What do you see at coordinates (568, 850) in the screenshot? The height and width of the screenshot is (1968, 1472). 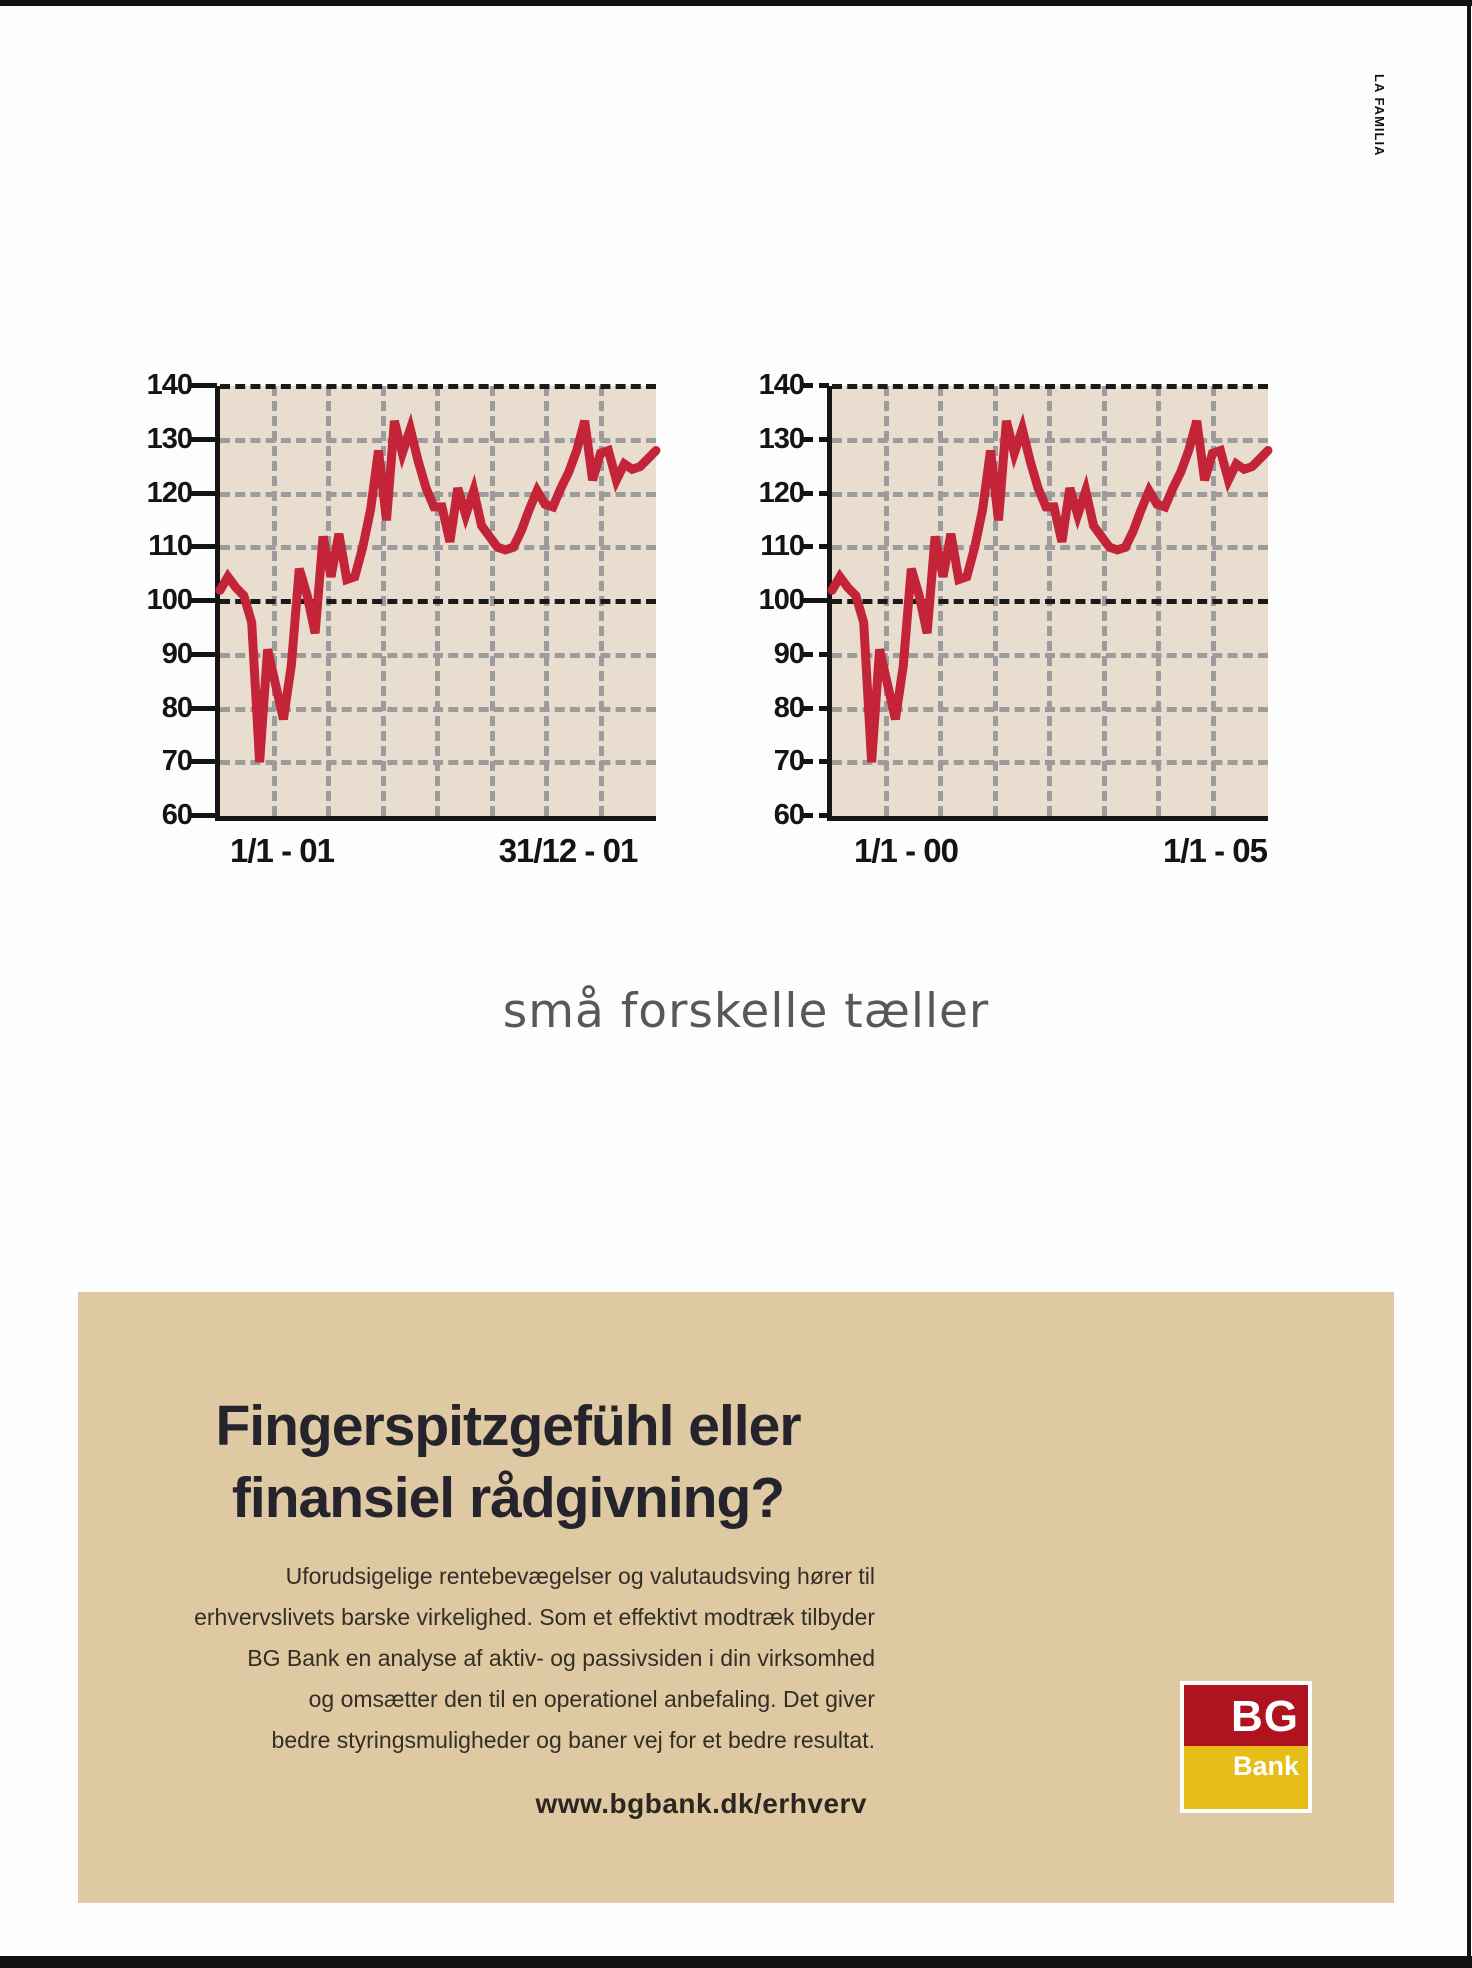 I see `x-axis-label: 31/12 - 01` at bounding box center [568, 850].